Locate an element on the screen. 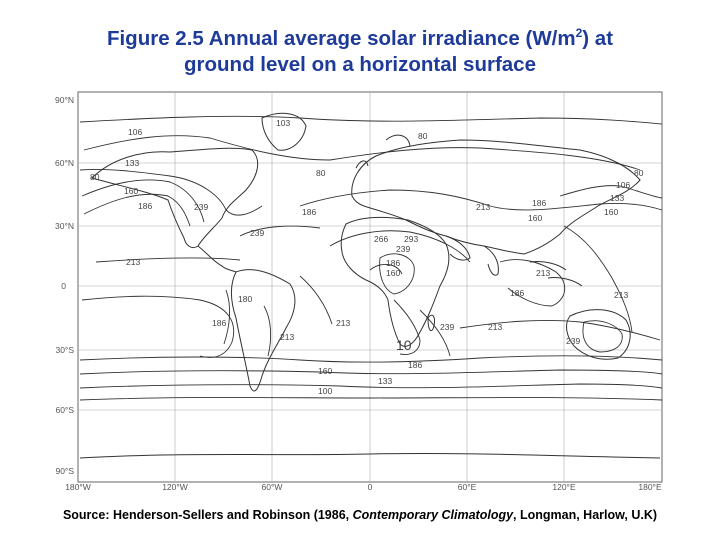 The height and width of the screenshot is (540, 720). title-line1-end: ) at is located at coordinates (598, 38).